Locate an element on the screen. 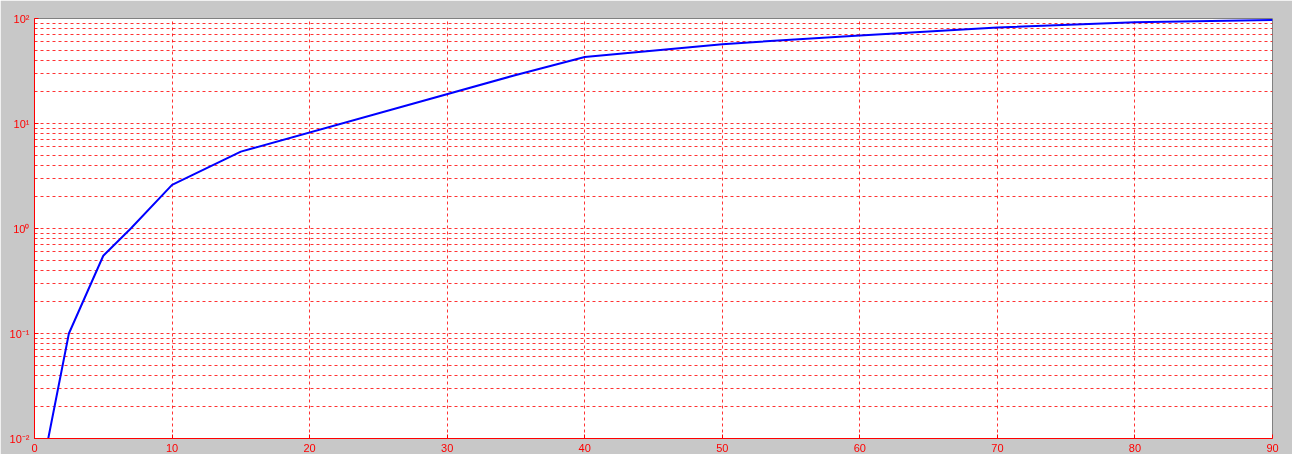 The width and height of the screenshot is (1292, 454). x-tick-label: 10 is located at coordinates (172, 447).